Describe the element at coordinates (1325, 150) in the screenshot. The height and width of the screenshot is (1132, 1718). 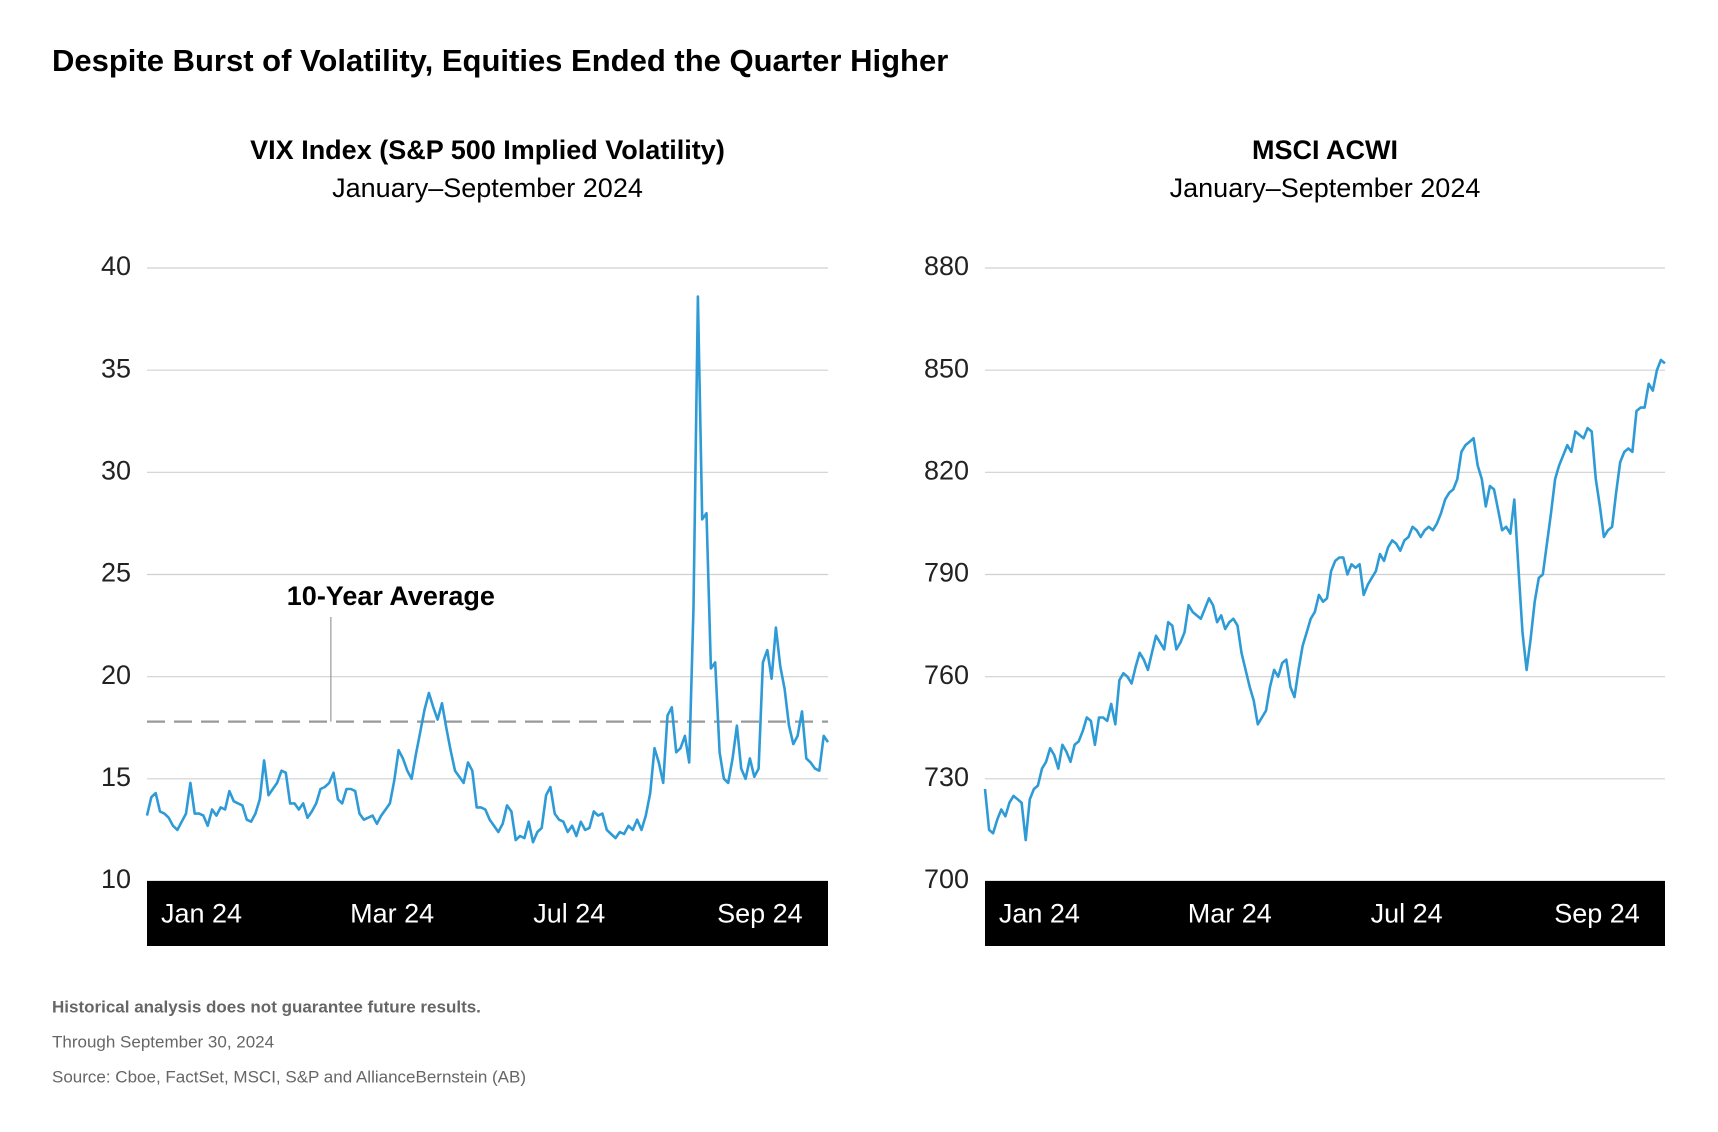
I see `chart-title: MSCI ACWI` at that location.